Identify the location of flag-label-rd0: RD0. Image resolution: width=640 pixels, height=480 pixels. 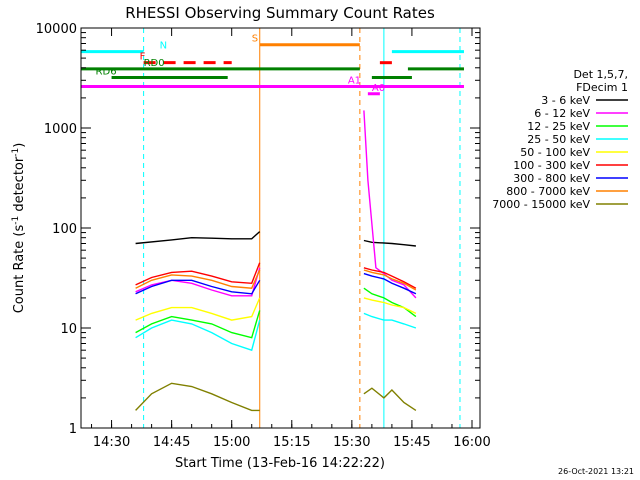
(154, 63).